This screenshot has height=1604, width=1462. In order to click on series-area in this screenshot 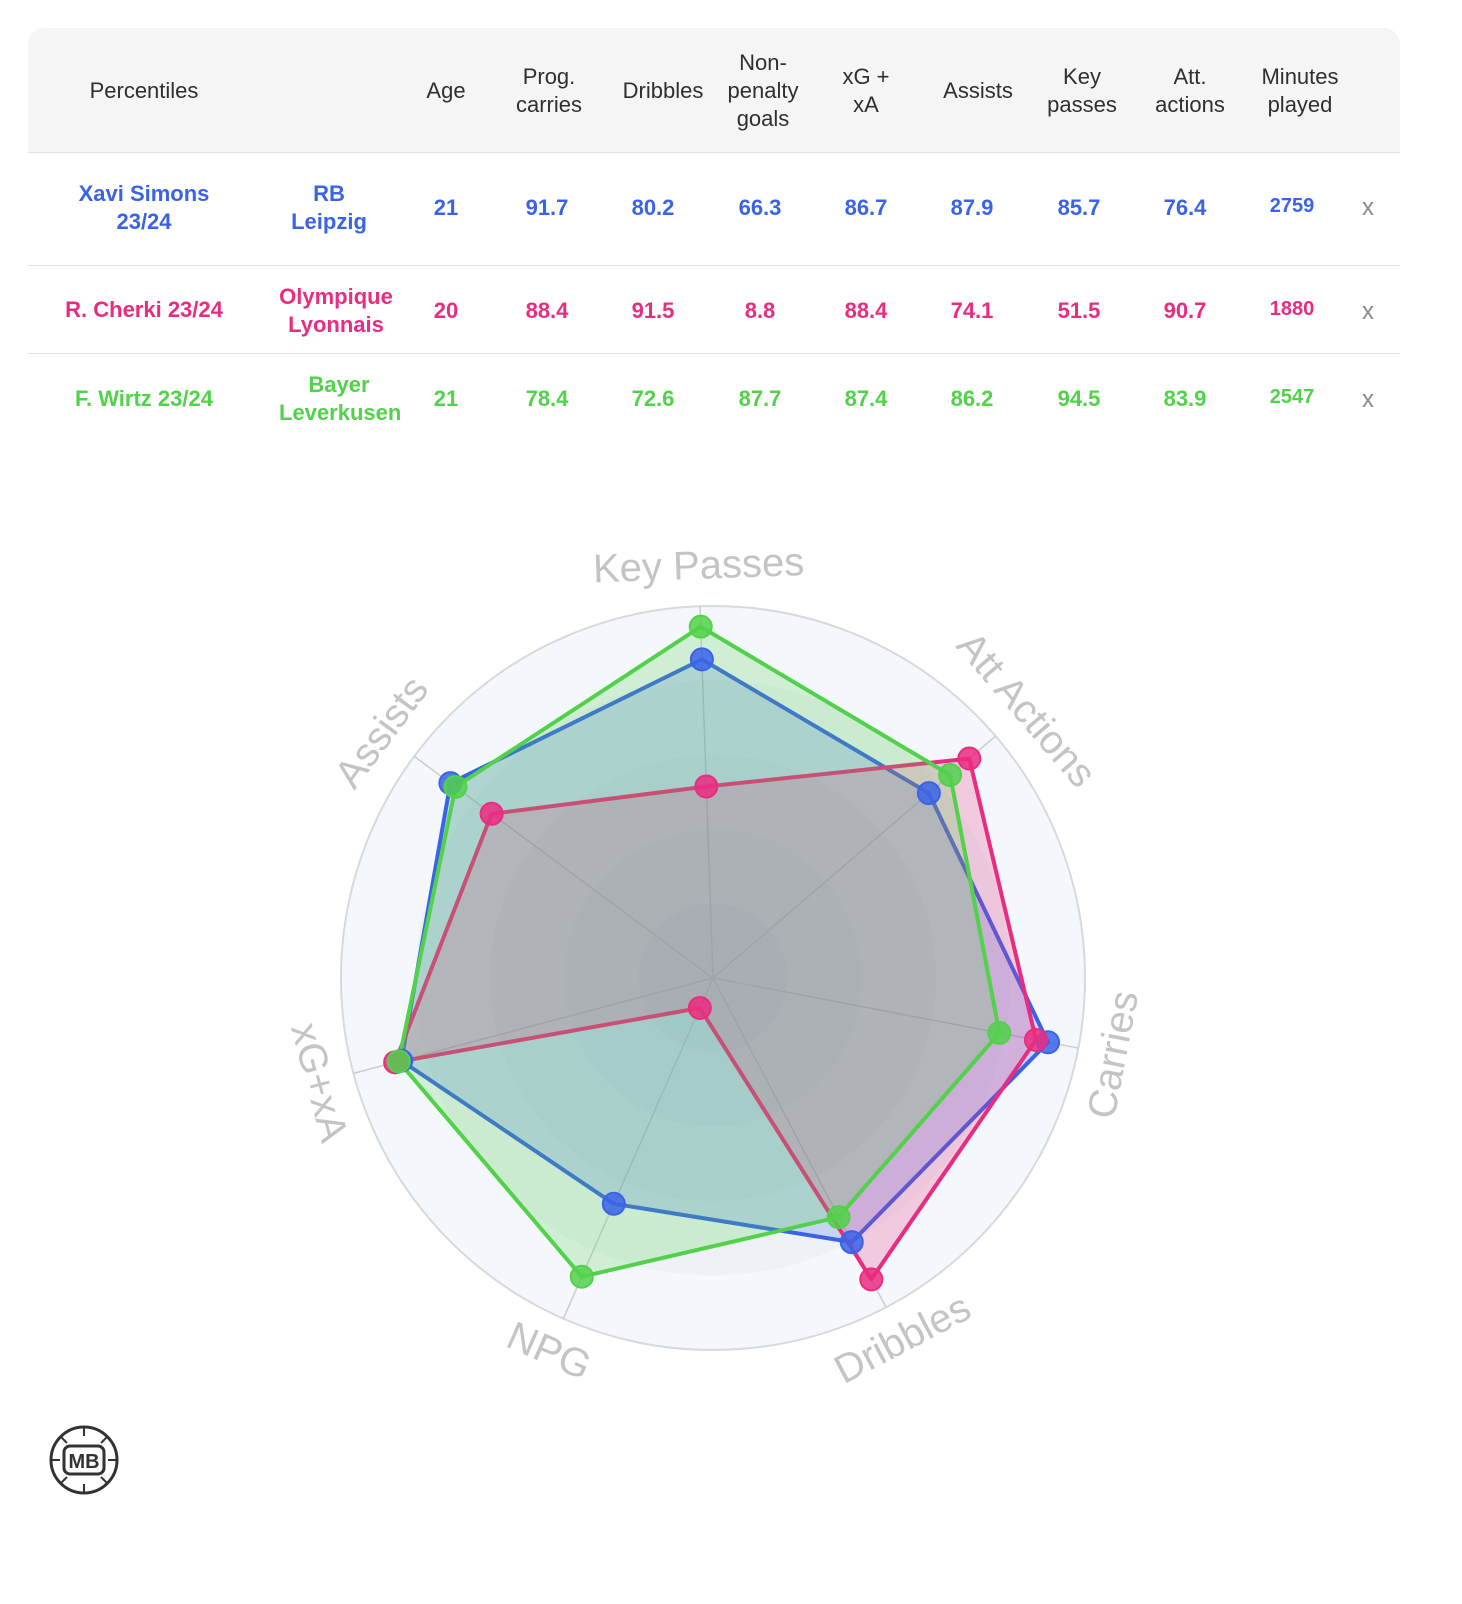, I will do `click(715, 1019)`.